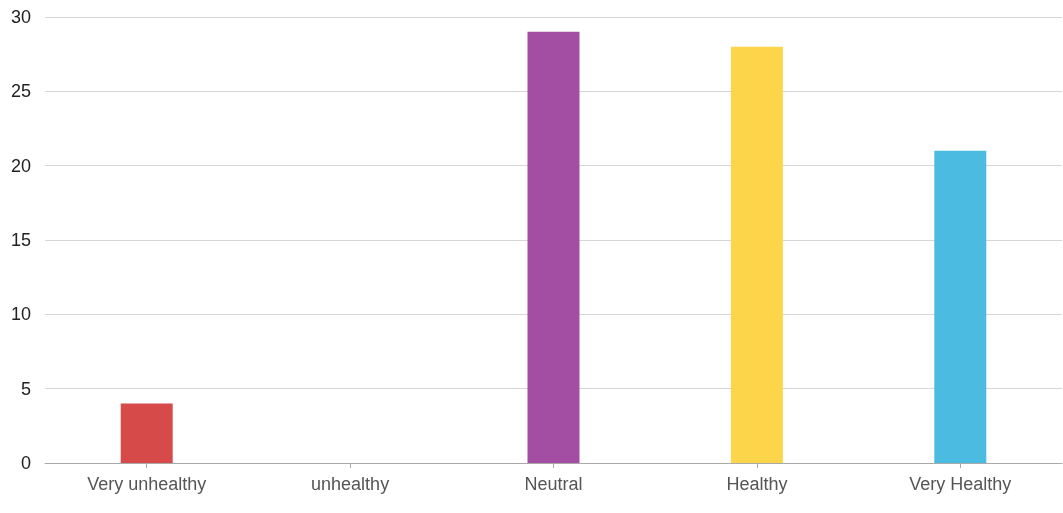 The image size is (1063, 513). Describe the element at coordinates (20, 91) in the screenshot. I see `y-tick-label: 25` at that location.